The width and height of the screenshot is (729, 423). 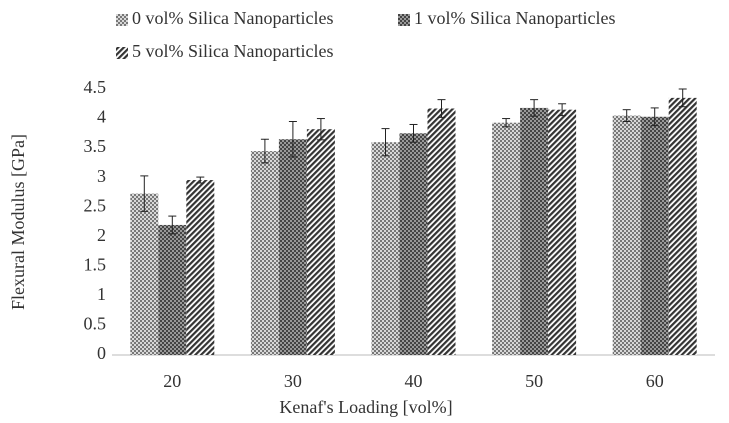 What do you see at coordinates (101, 294) in the screenshot?
I see `y-tick-label: 1` at bounding box center [101, 294].